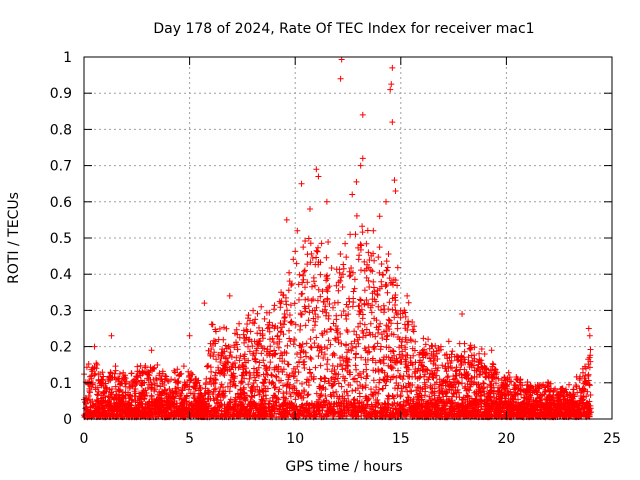 This screenshot has height=480, width=640. What do you see at coordinates (401, 439) in the screenshot?
I see `x-tick-label: 15` at bounding box center [401, 439].